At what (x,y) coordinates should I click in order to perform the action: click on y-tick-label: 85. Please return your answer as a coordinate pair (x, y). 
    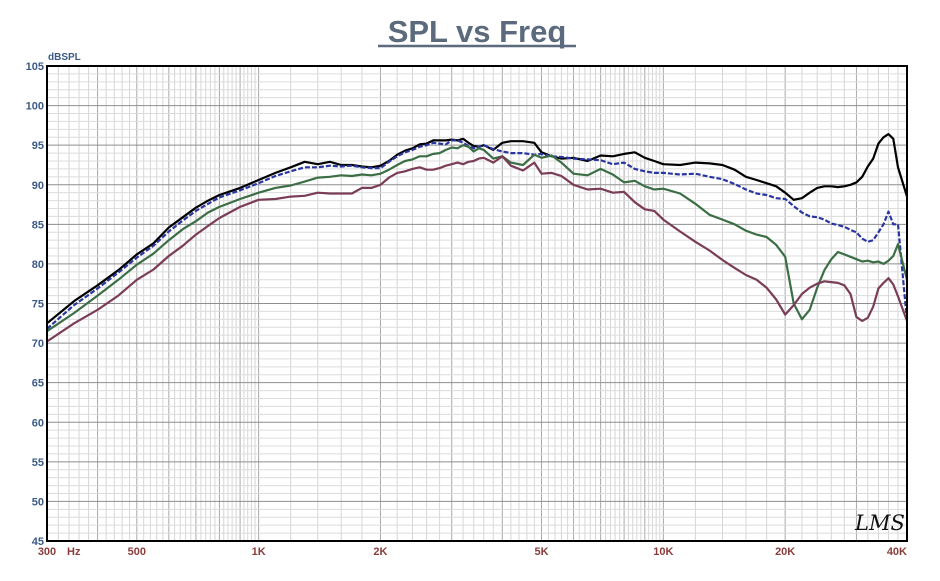
    Looking at the image, I should click on (38, 225).